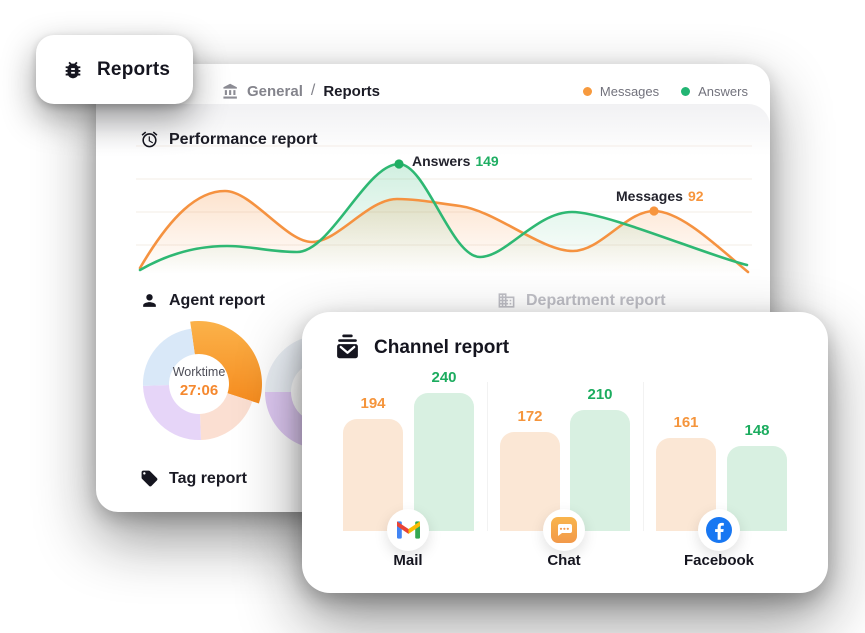 The width and height of the screenshot is (865, 633). Describe the element at coordinates (230, 91) in the screenshot. I see `bank-icon` at that location.